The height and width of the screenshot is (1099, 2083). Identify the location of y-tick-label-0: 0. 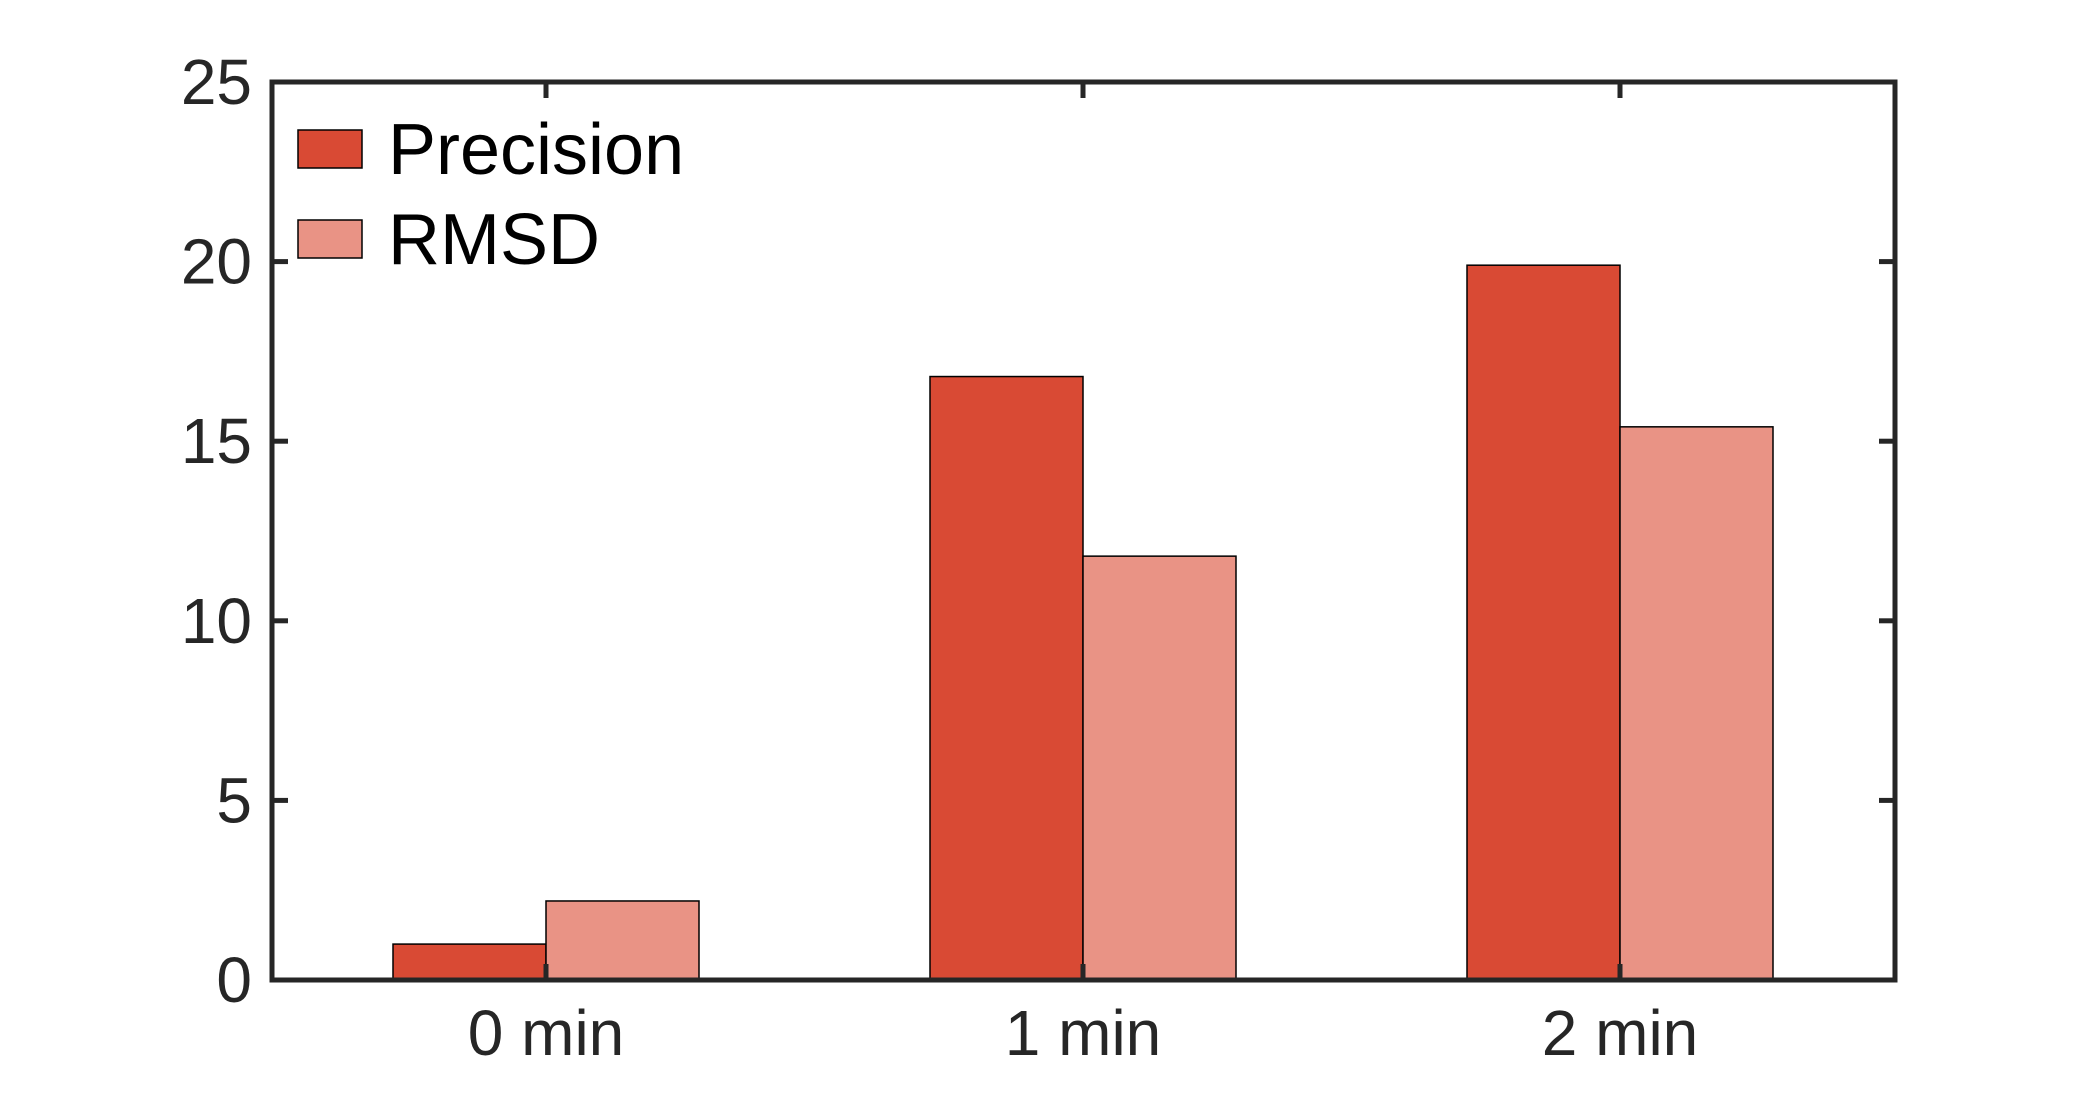
(234, 980).